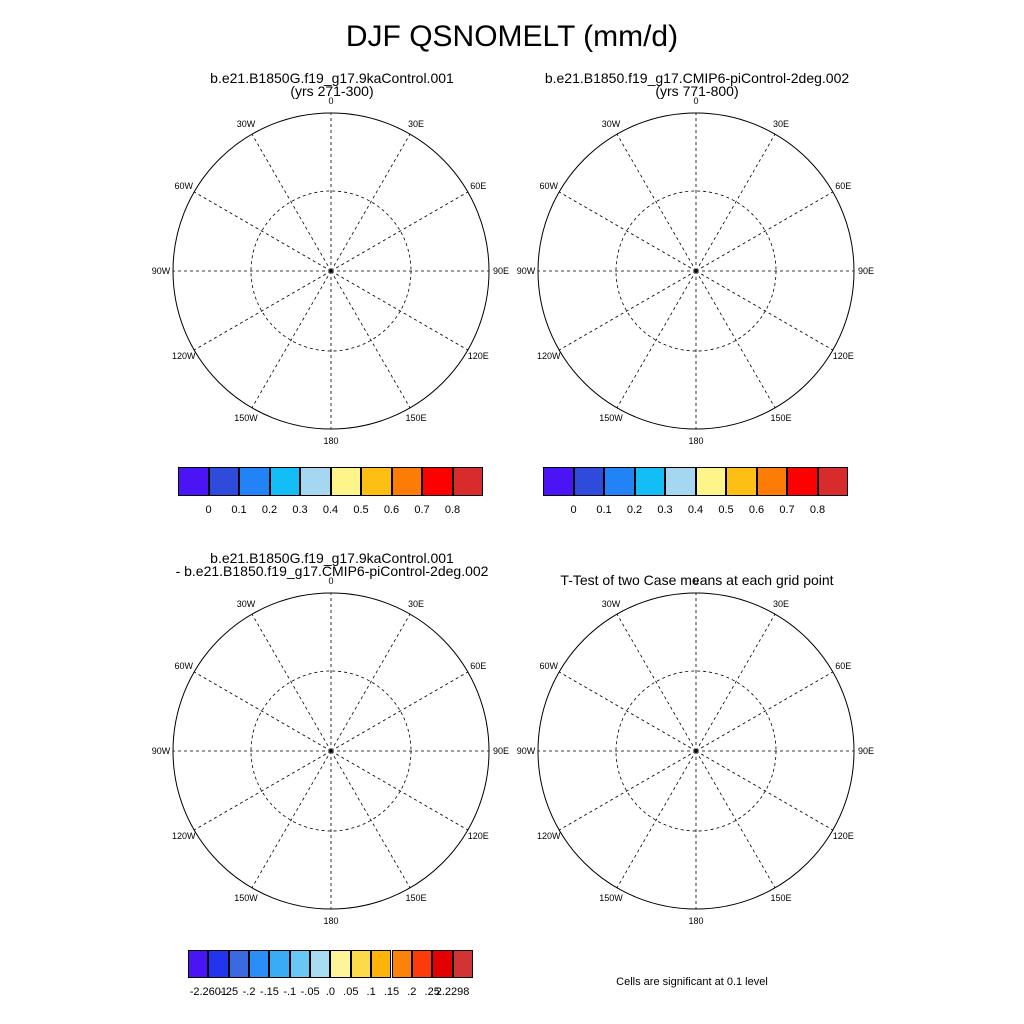  What do you see at coordinates (432, 992) in the screenshot?
I see `colorbar-label: .25` at bounding box center [432, 992].